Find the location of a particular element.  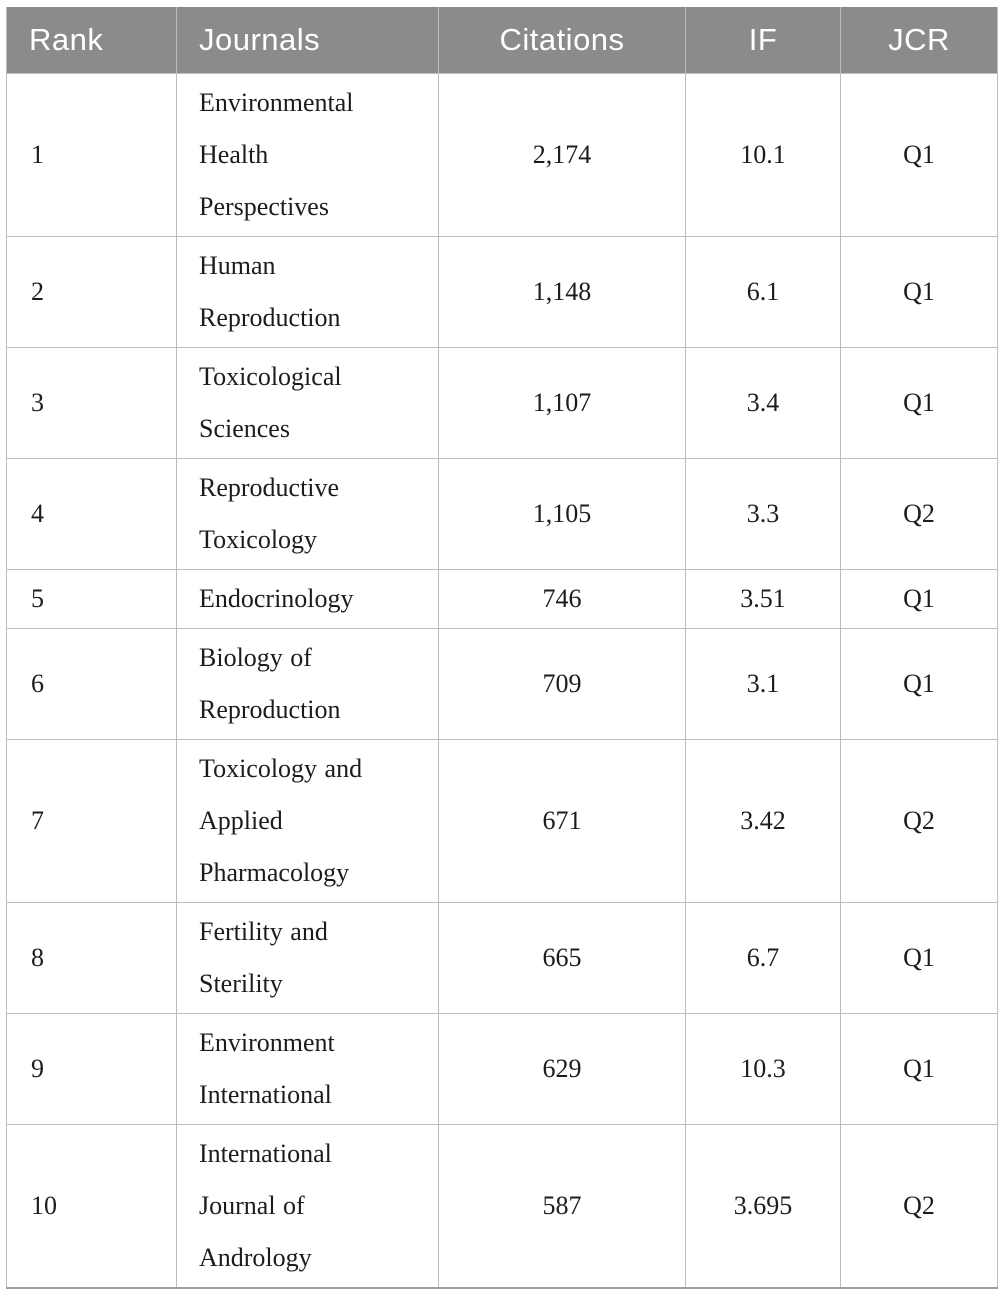

table-row: 9 Environment International 629 10.3 Q1 is located at coordinates (502, 1069).